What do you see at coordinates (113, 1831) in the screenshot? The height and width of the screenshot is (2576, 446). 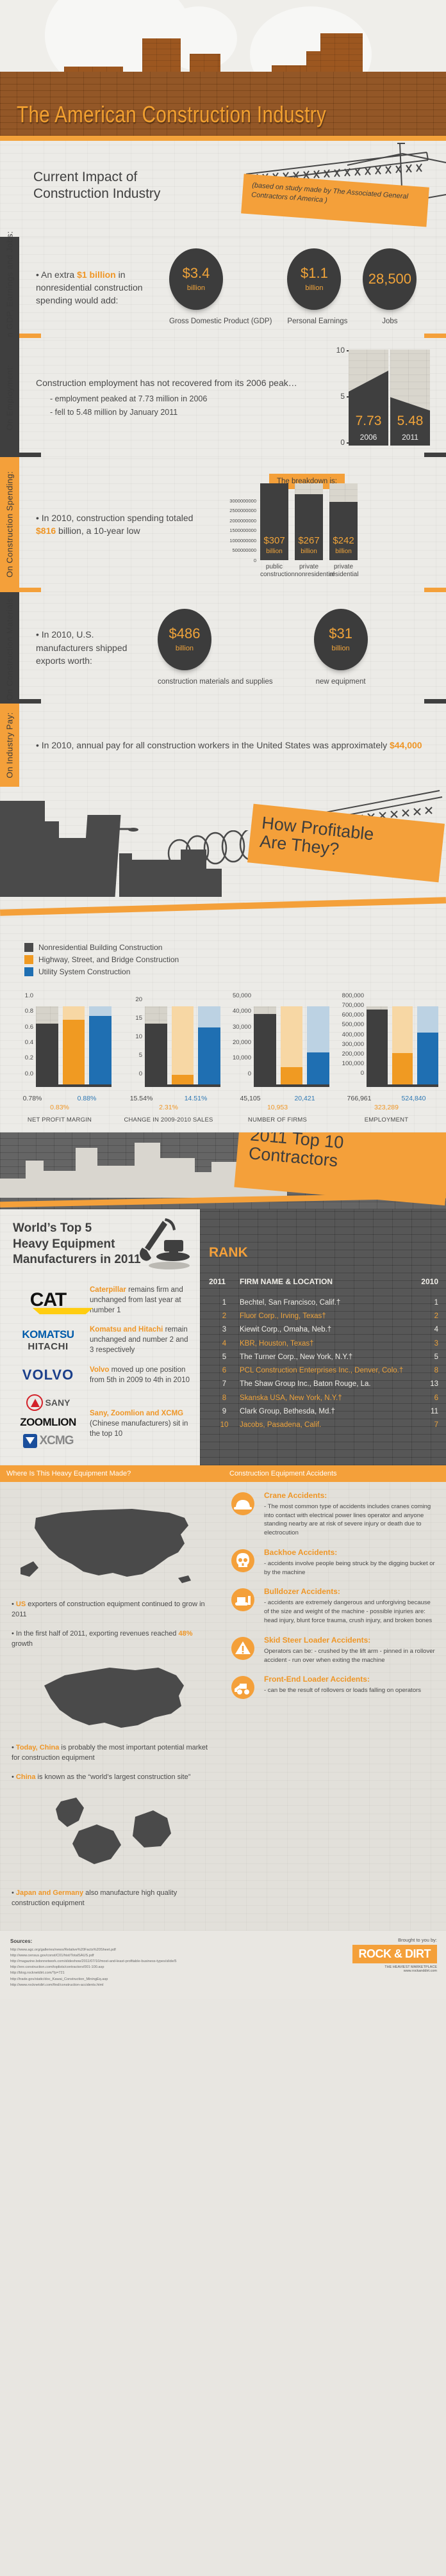 I see `japan-germany-map-icon` at bounding box center [113, 1831].